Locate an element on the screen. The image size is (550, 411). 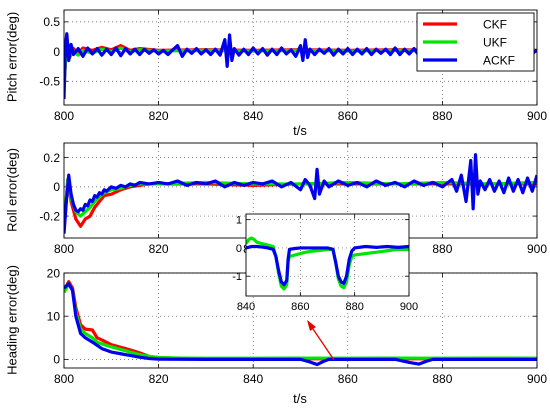
pitch-y-axis-label: Pitch error(deg) is located at coordinates (11, 57).